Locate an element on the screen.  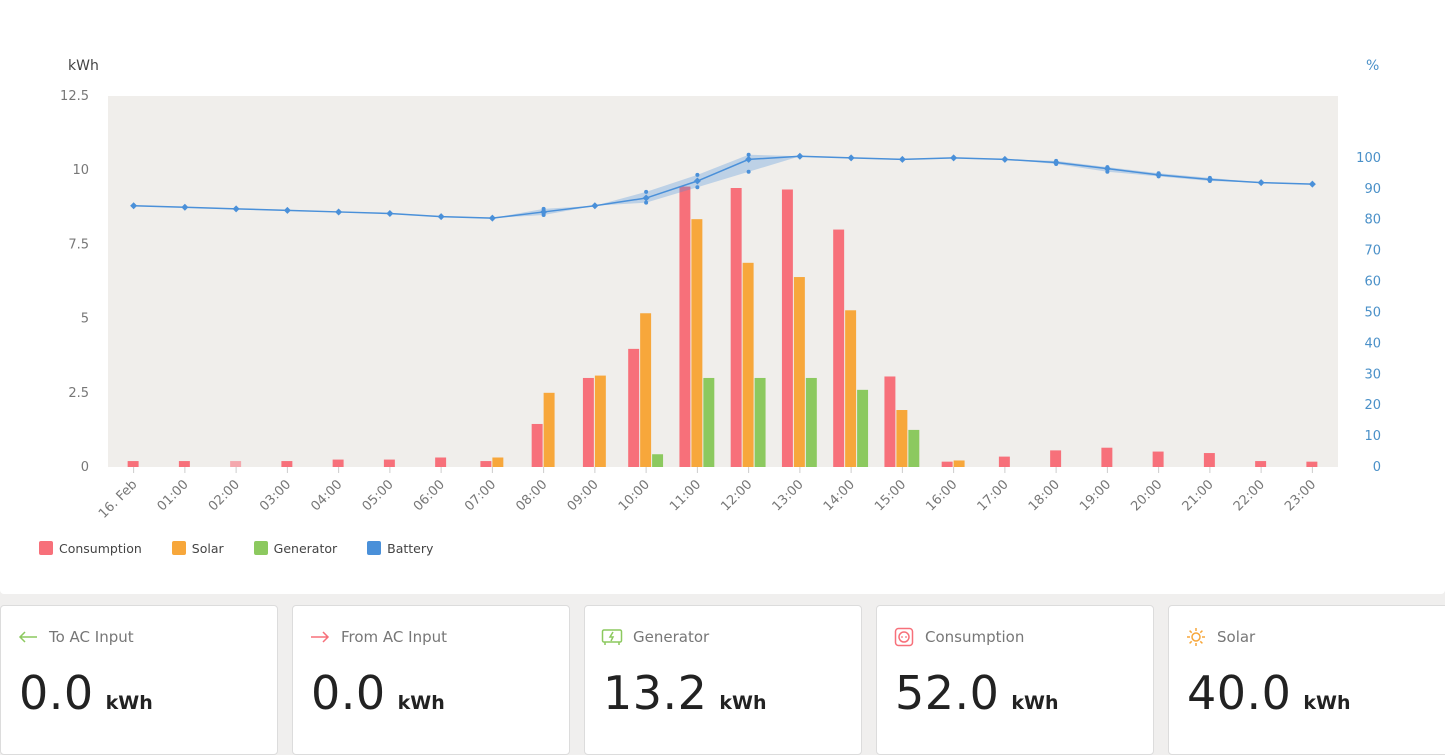
x-tick-label: 04:00 is located at coordinates (326, 495).